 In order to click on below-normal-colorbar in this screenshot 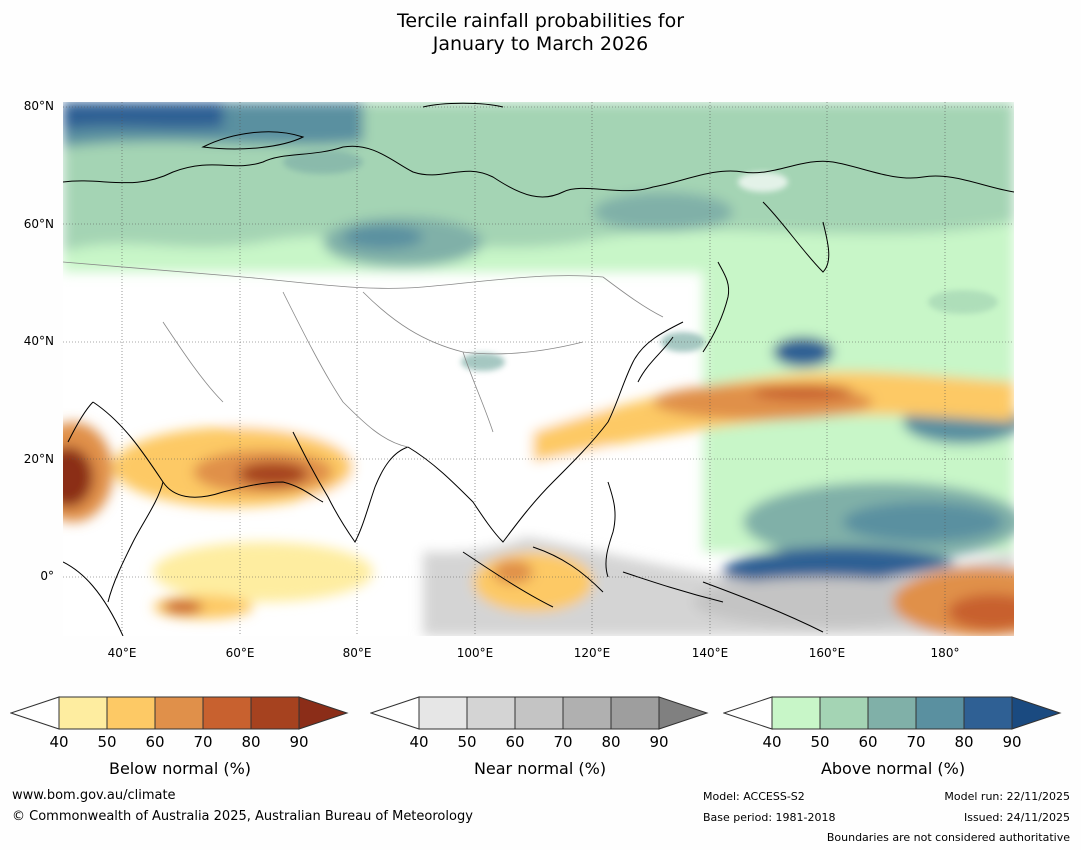, I will do `click(179, 713)`.